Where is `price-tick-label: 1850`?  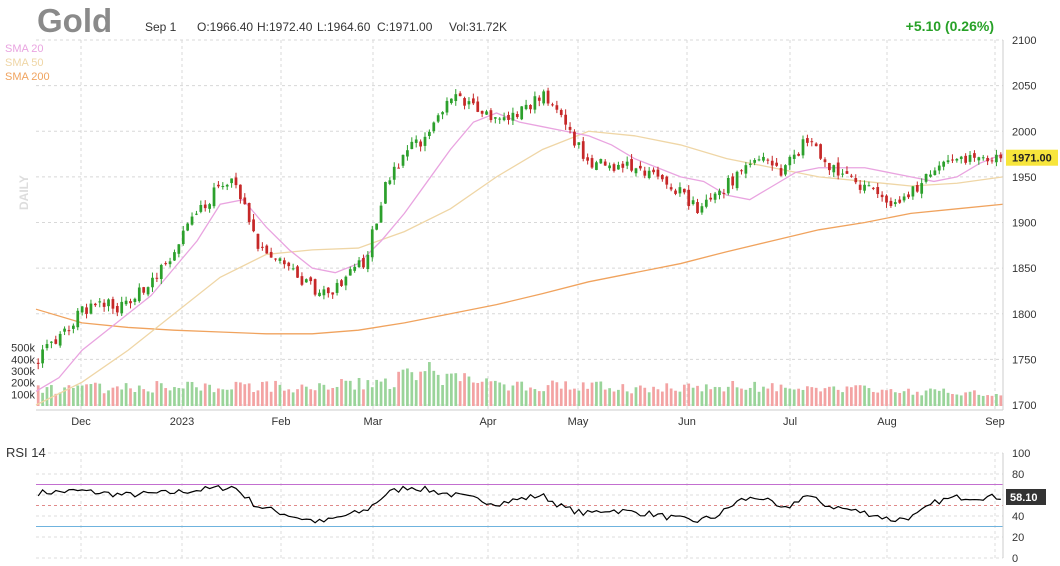 price-tick-label: 1850 is located at coordinates (1024, 269).